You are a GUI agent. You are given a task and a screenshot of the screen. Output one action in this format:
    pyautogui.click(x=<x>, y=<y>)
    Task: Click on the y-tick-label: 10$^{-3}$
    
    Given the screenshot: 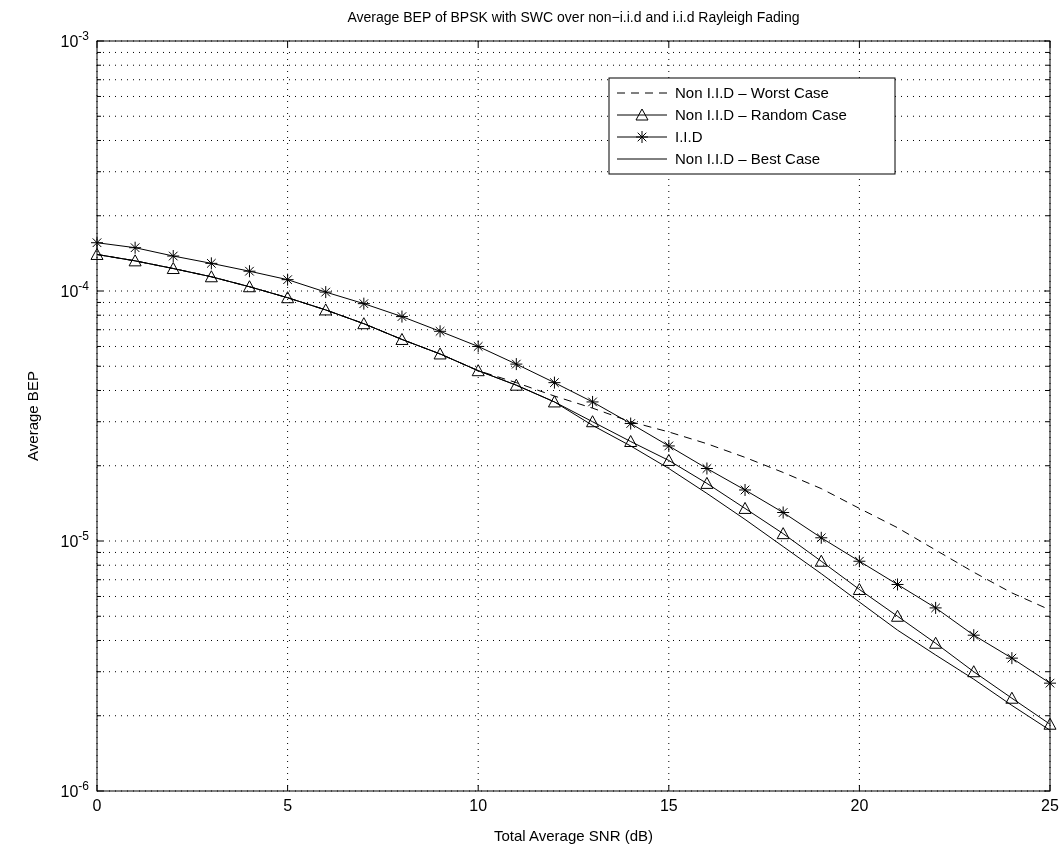 What is the action you would take?
    pyautogui.click(x=75, y=39)
    